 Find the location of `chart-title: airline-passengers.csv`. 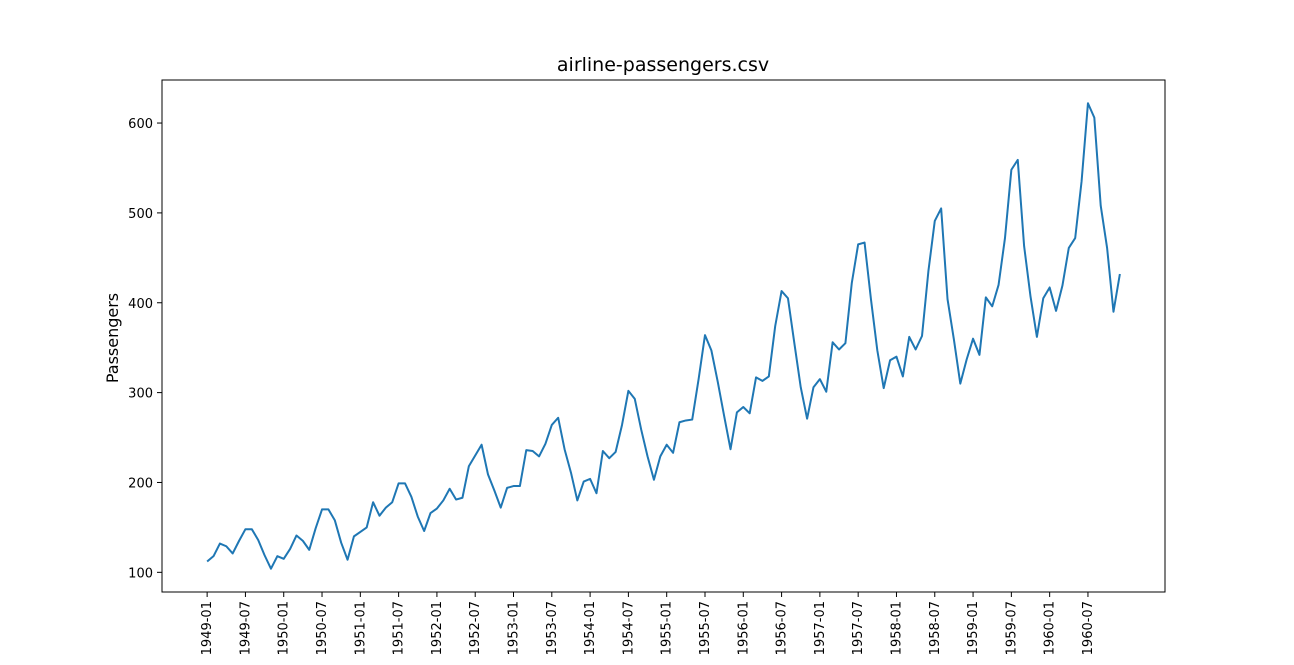

chart-title: airline-passengers.csv is located at coordinates (663, 65).